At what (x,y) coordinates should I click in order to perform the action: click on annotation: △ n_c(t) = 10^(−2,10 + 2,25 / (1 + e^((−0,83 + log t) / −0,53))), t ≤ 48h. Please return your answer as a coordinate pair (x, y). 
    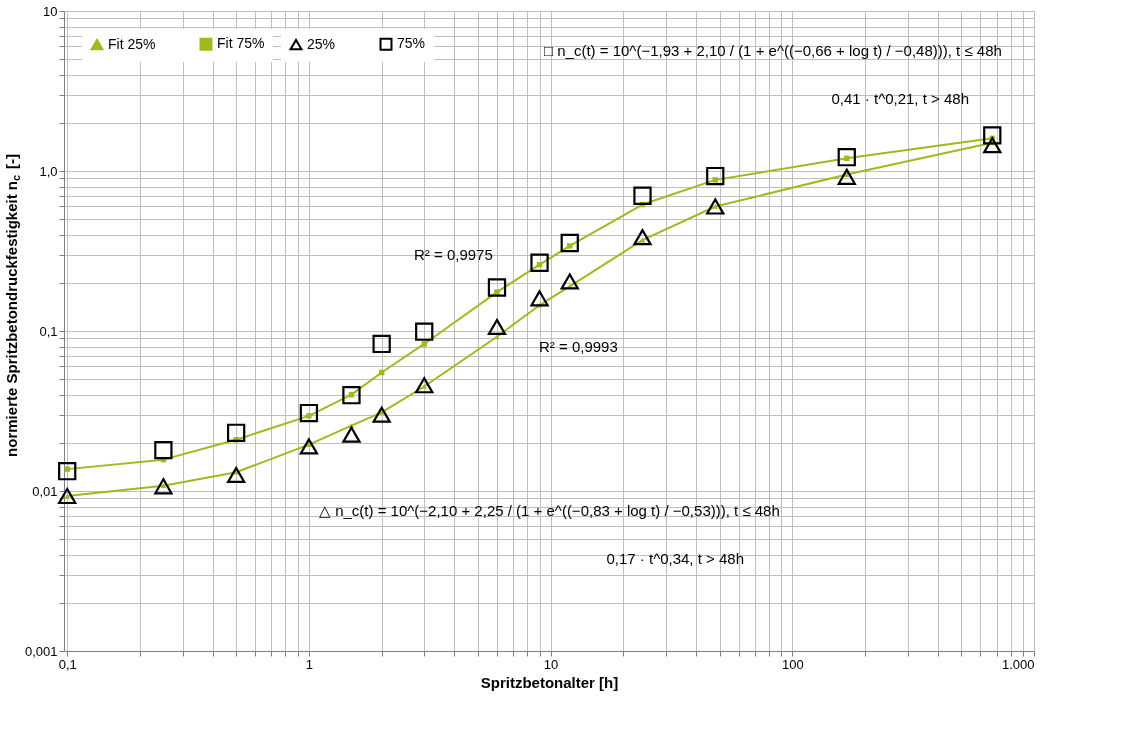
    Looking at the image, I should click on (549, 510).